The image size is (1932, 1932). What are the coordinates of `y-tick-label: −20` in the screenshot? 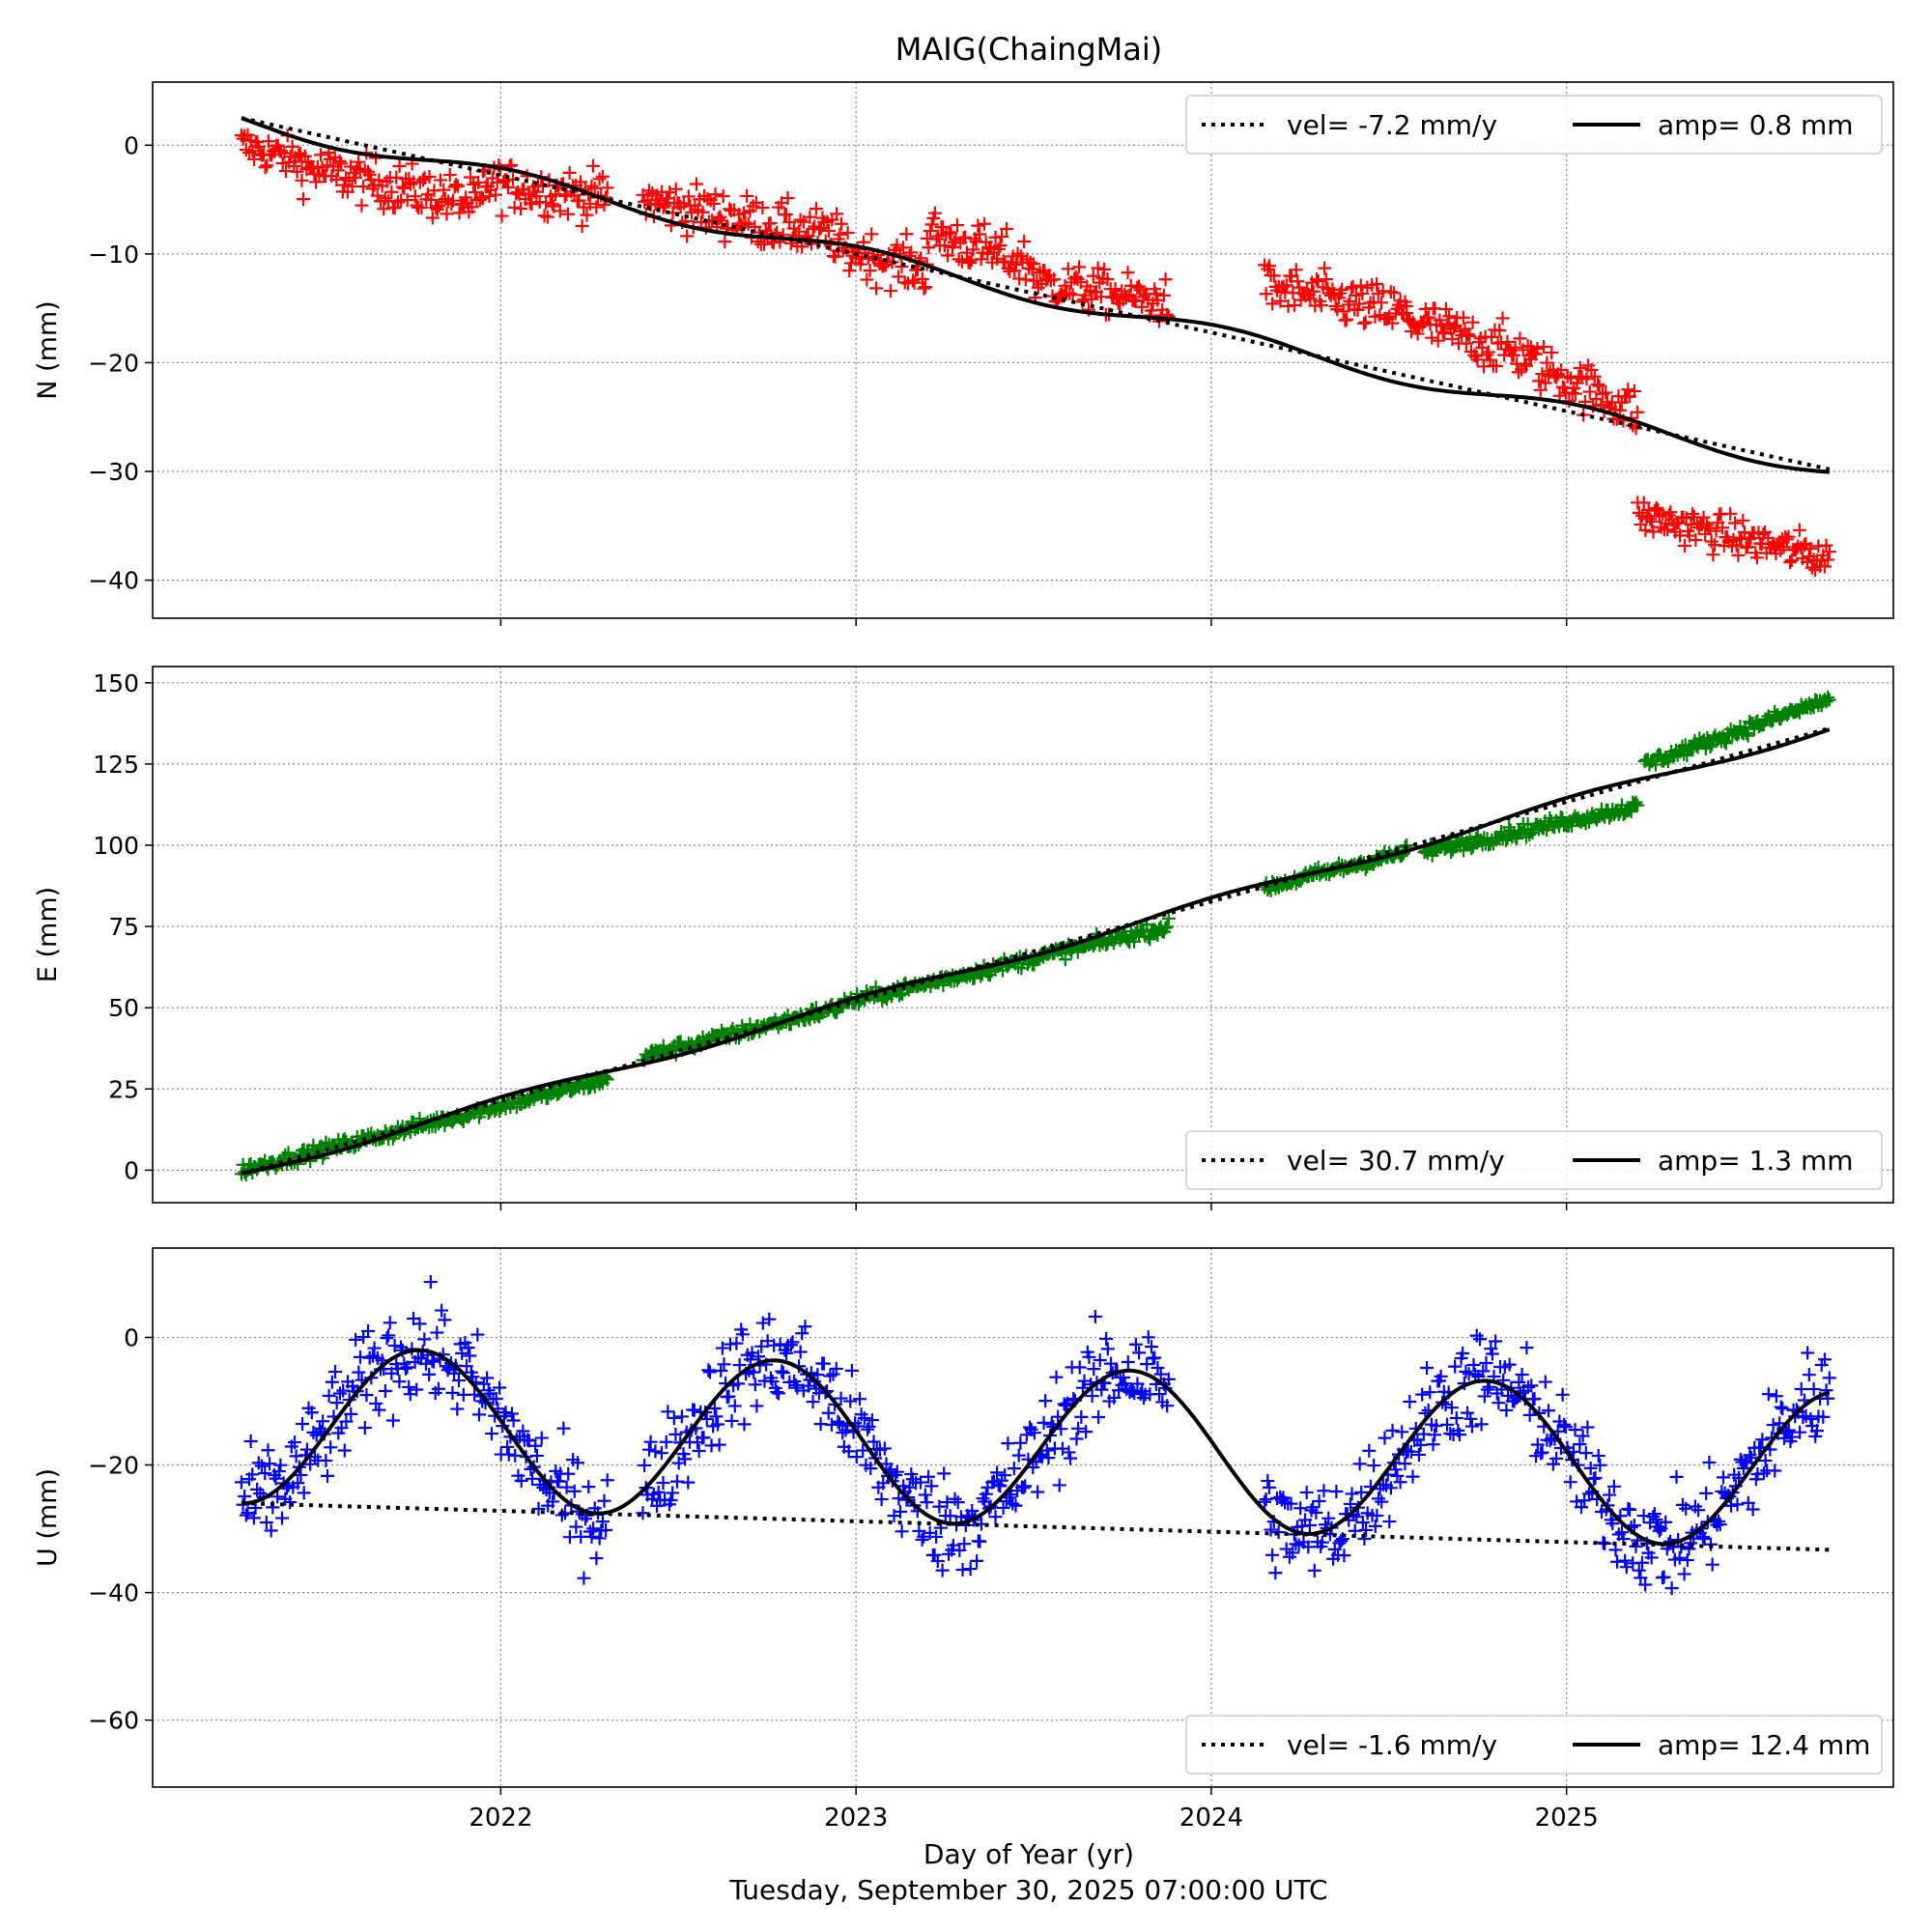 It's located at (113, 363).